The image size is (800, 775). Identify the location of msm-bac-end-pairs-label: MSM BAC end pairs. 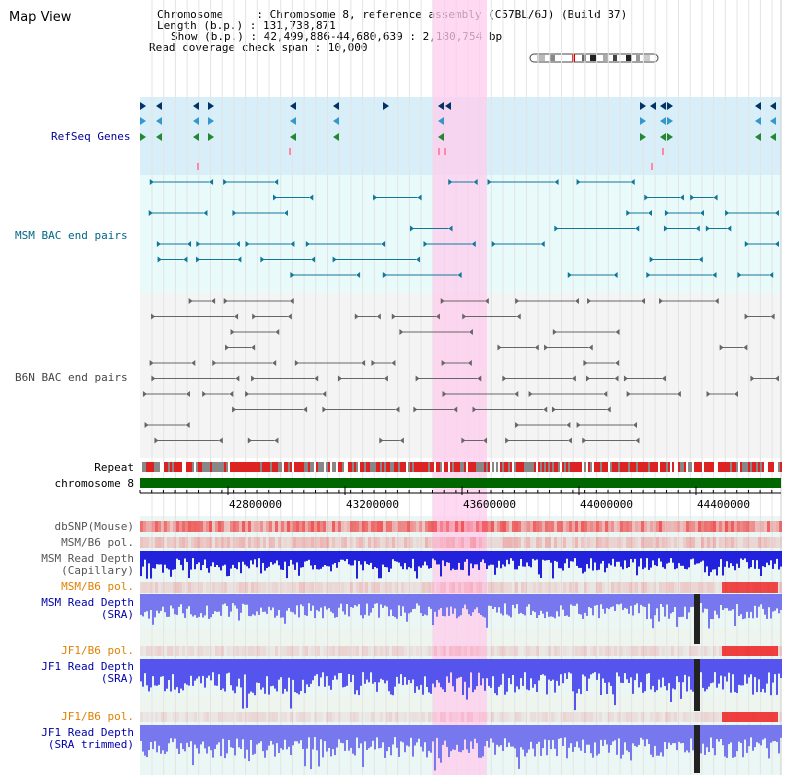
(71, 235).